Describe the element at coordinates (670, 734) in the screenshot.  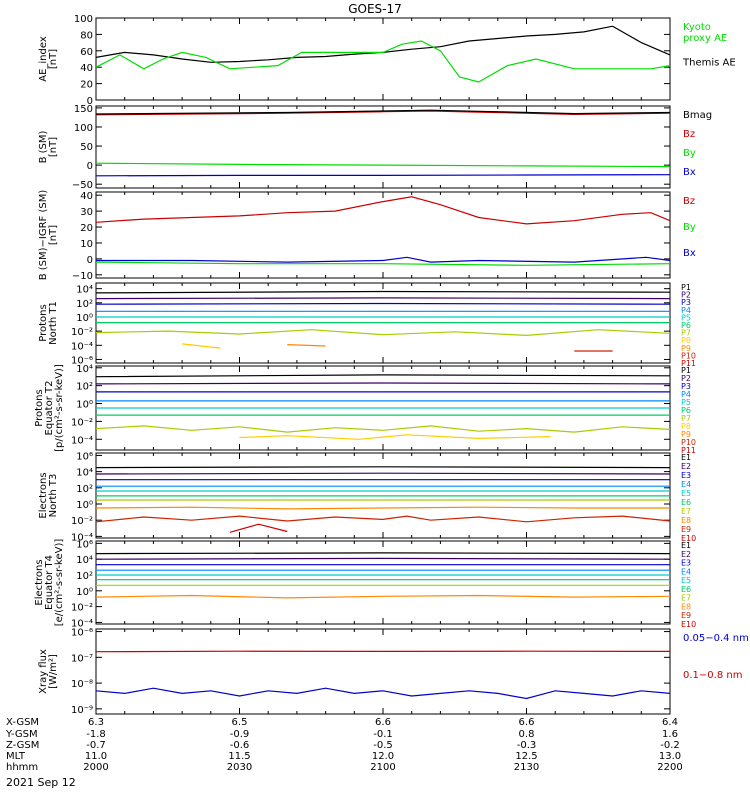
I see `x-tick-label: 1.6` at that location.